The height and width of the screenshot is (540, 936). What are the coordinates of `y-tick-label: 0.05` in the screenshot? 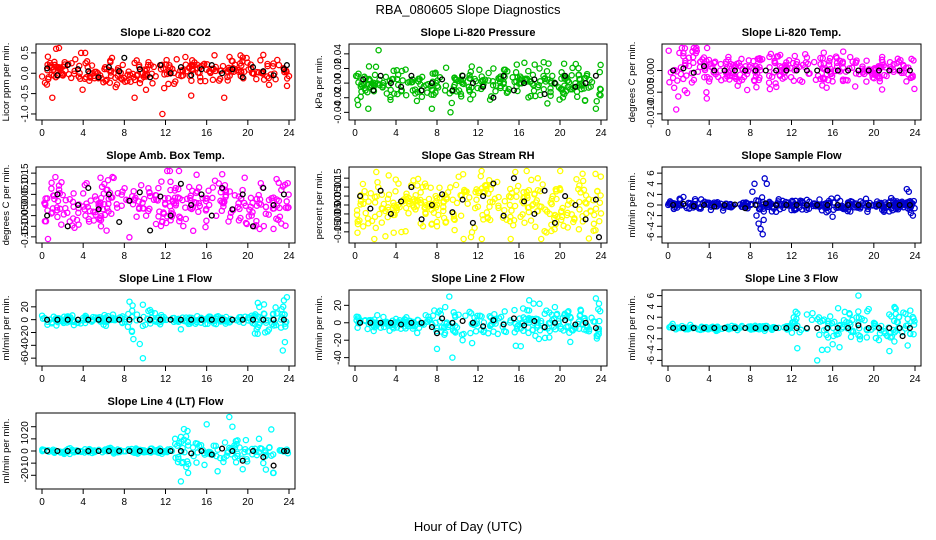 It's located at (25, 194).